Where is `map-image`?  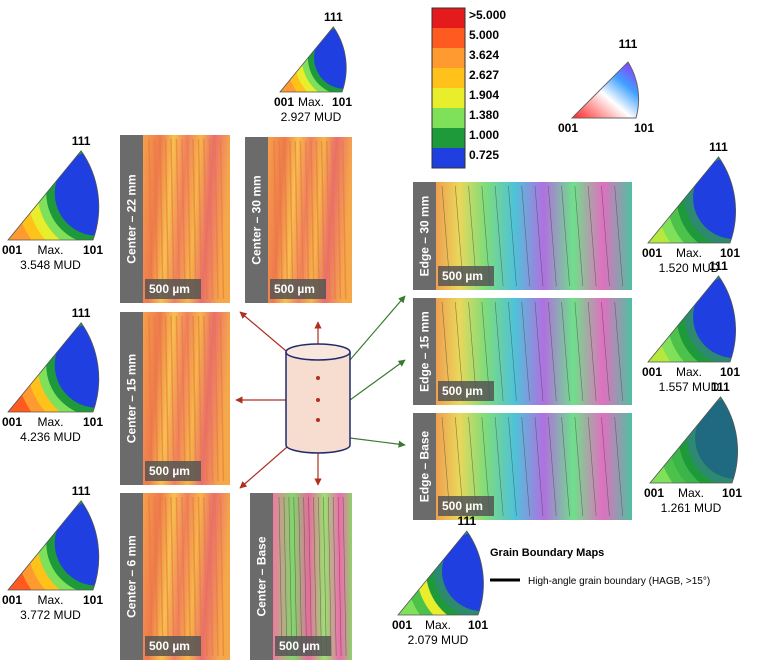
map-image is located at coordinates (312, 576).